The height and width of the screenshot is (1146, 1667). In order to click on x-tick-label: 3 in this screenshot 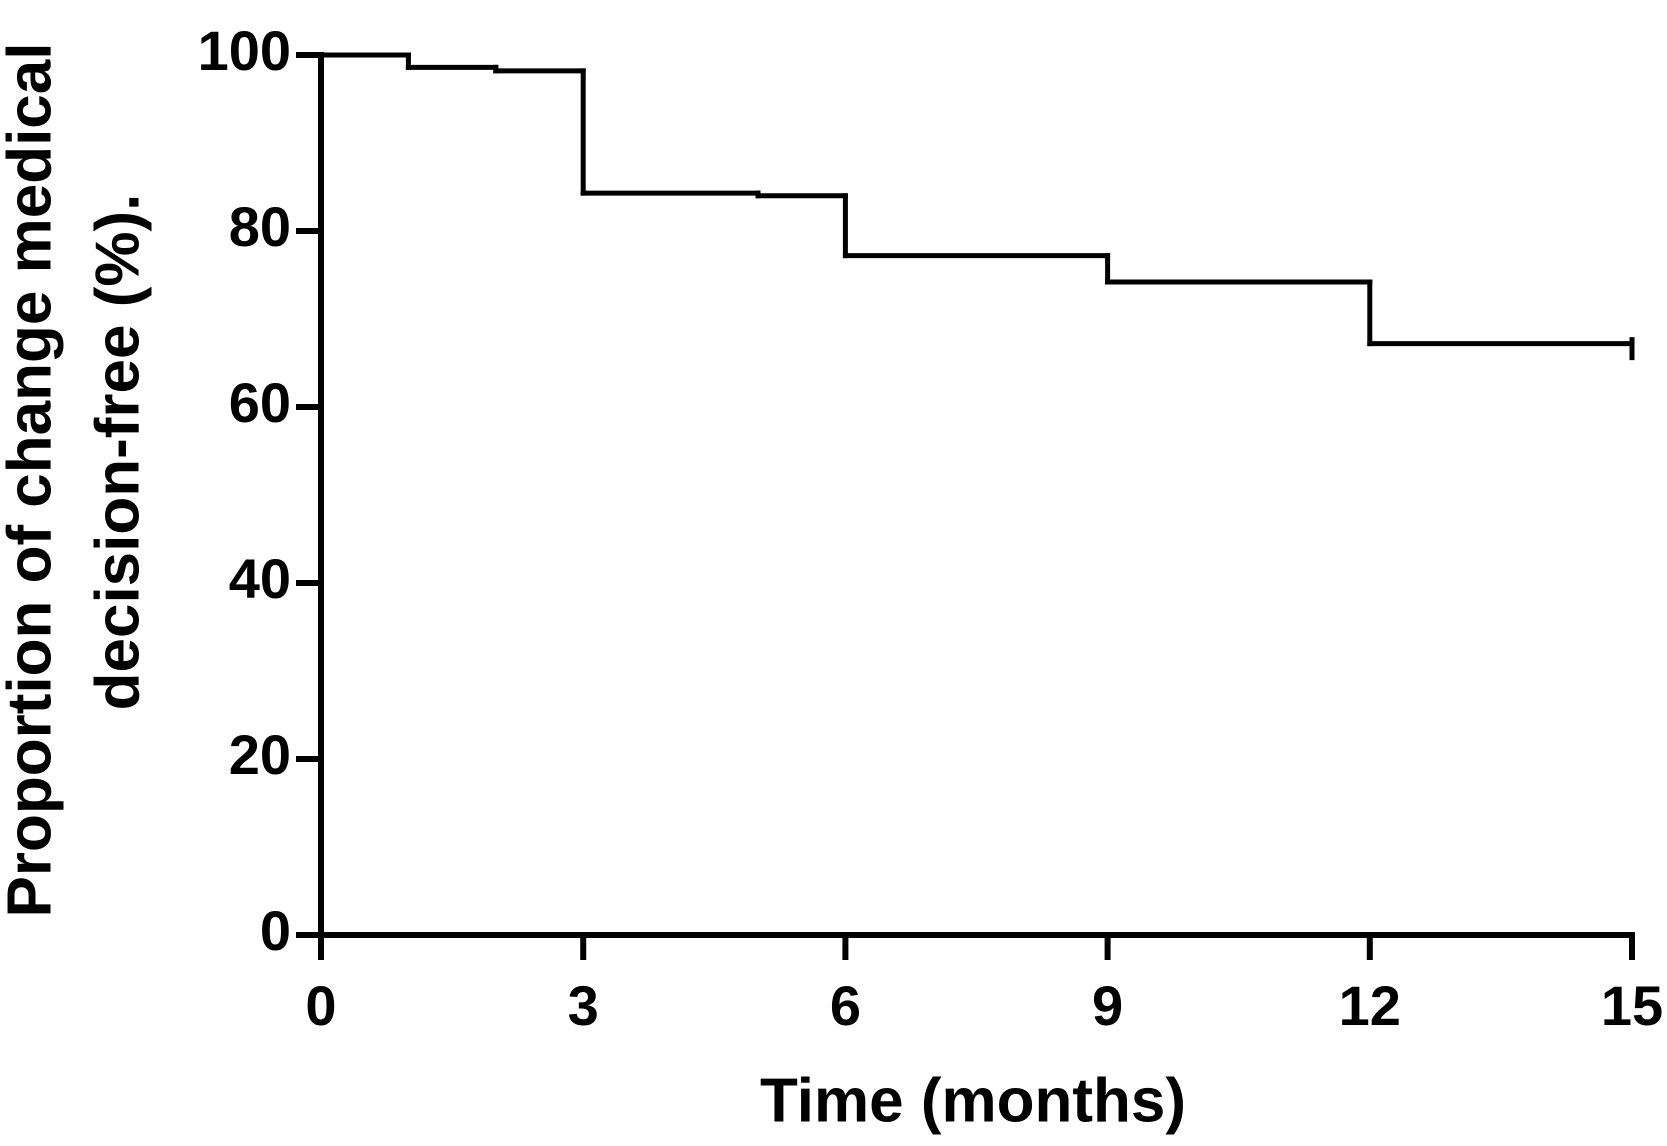, I will do `click(583, 1005)`.